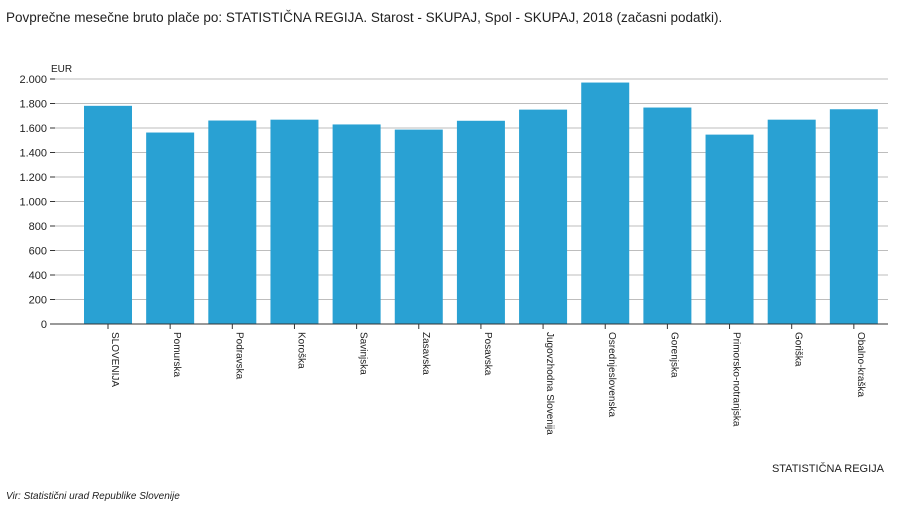 This screenshot has width=900, height=512. What do you see at coordinates (363, 353) in the screenshot?
I see `x-tick-label: Savinjska` at bounding box center [363, 353].